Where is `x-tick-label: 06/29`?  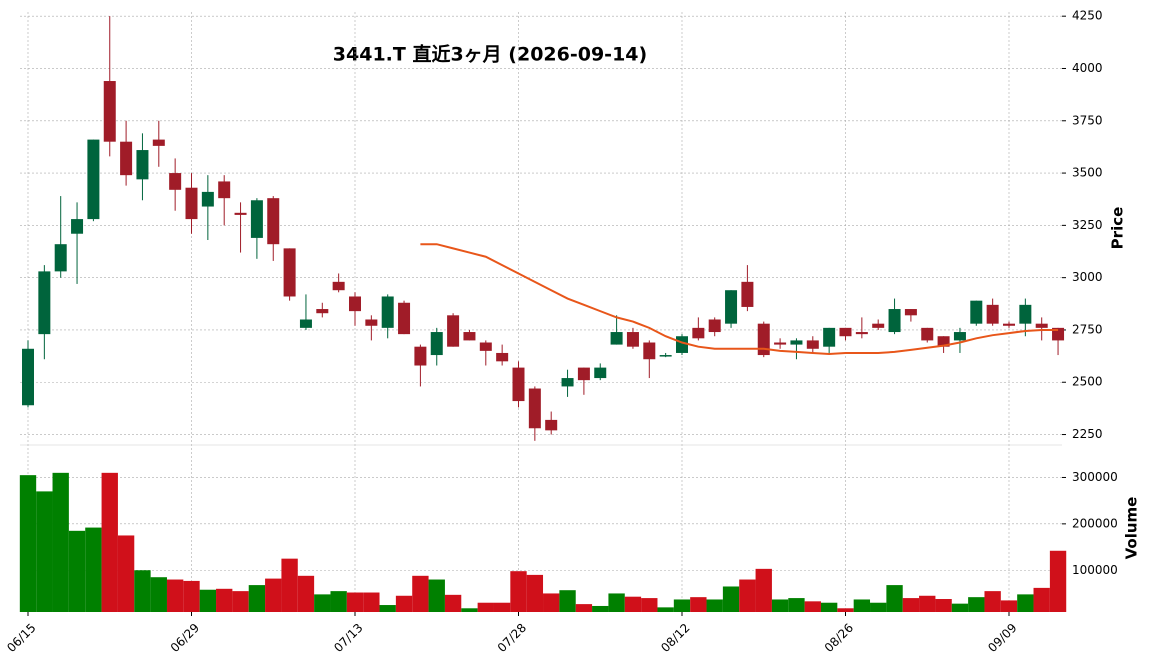 x-tick-label: 06/29 is located at coordinates (185, 638).